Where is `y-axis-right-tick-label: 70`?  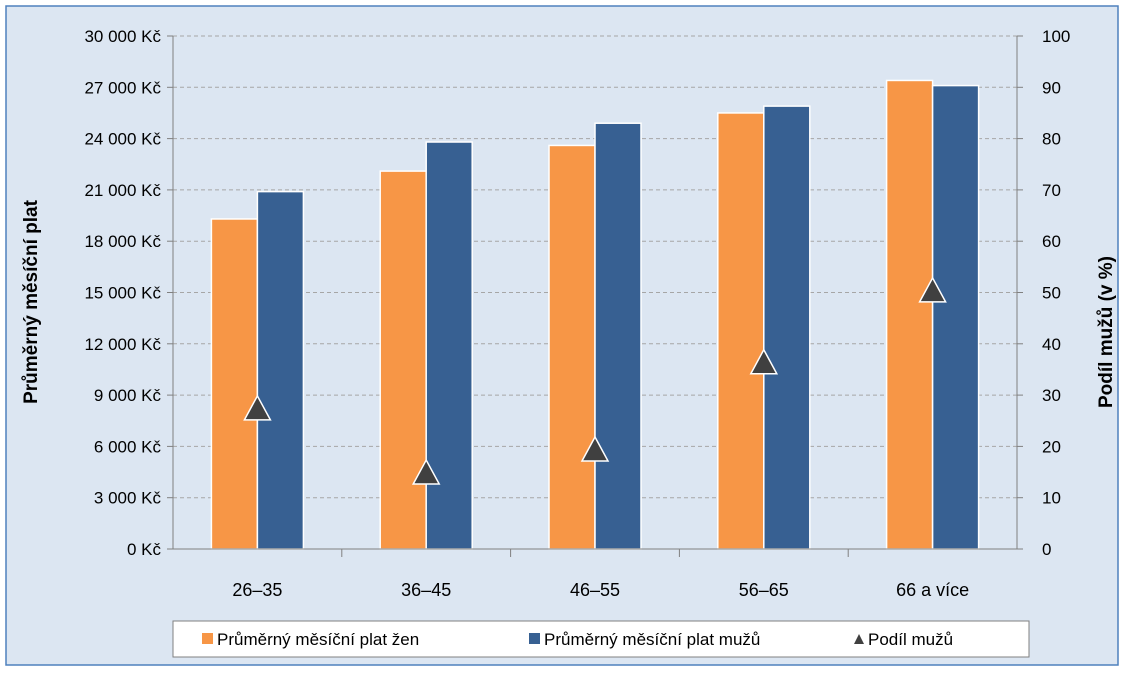
y-axis-right-tick-label: 70 is located at coordinates (1051, 190).